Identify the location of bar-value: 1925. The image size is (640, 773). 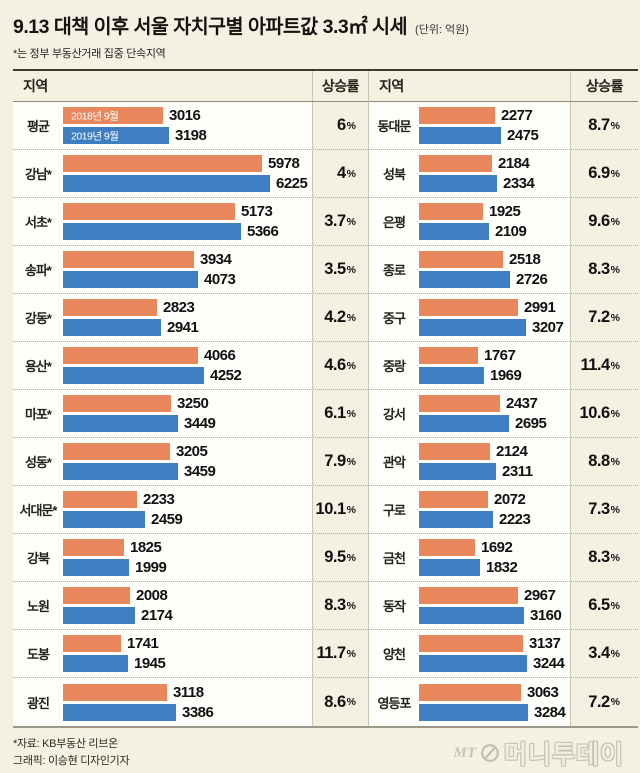
(505, 211).